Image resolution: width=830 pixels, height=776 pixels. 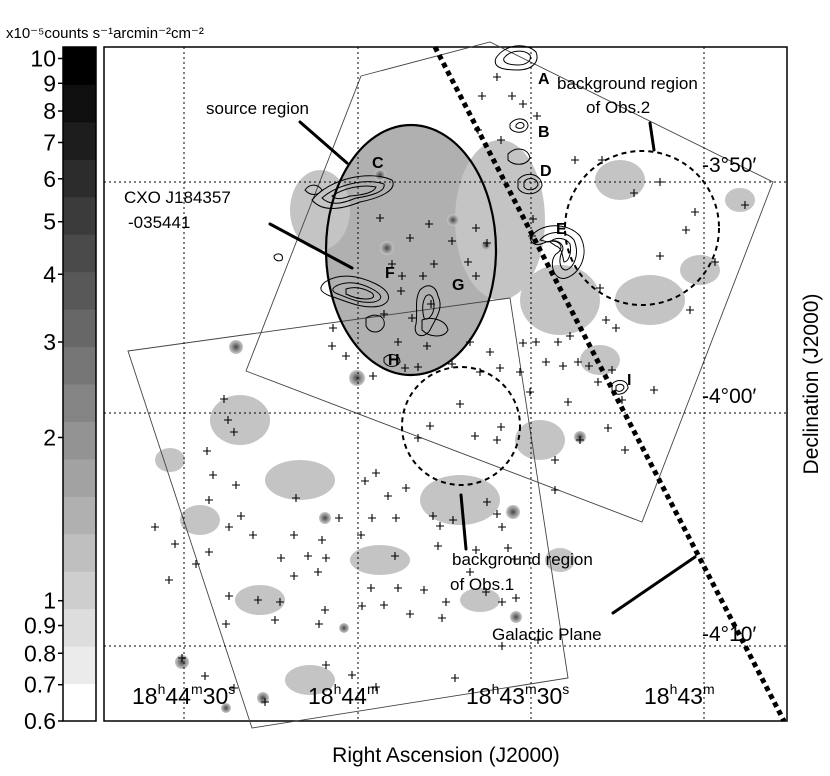 What do you see at coordinates (618, 107) in the screenshot?
I see `bg2-label-line2: of Obs.2` at bounding box center [618, 107].